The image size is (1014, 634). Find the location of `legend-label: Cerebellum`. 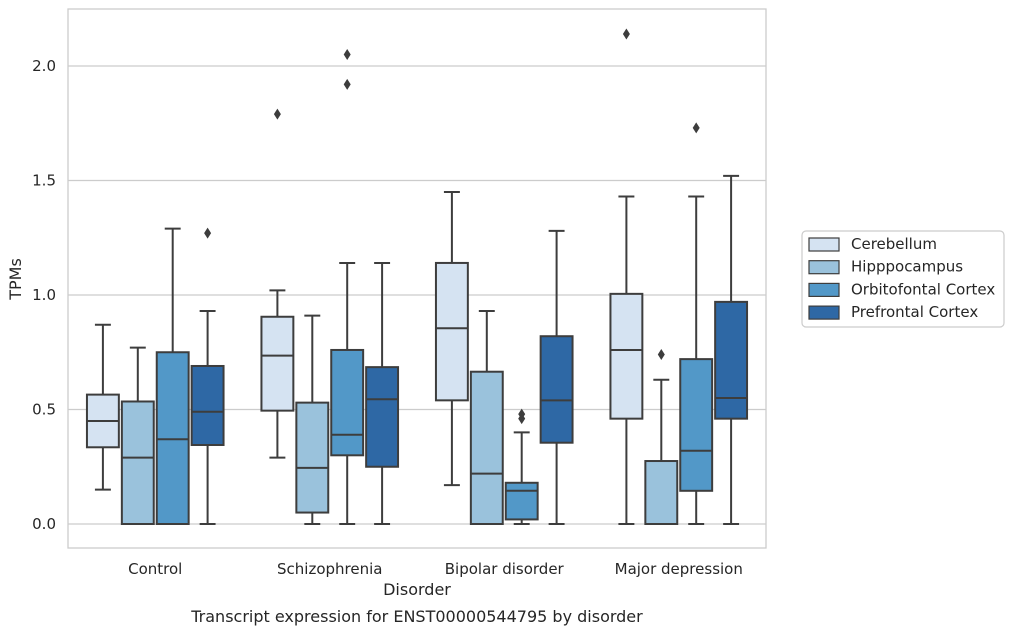

legend-label: Cerebellum is located at coordinates (894, 244).